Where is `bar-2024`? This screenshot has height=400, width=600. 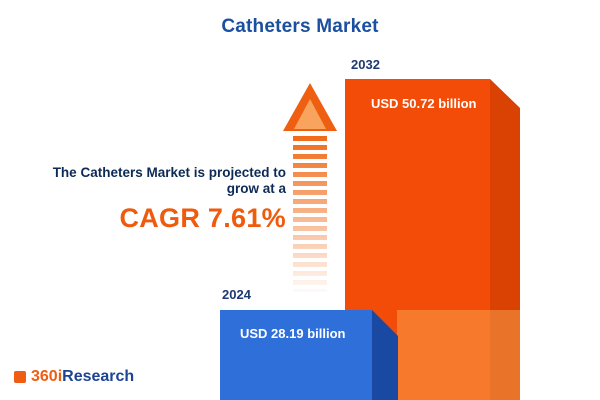 bar-2024 is located at coordinates (296, 355).